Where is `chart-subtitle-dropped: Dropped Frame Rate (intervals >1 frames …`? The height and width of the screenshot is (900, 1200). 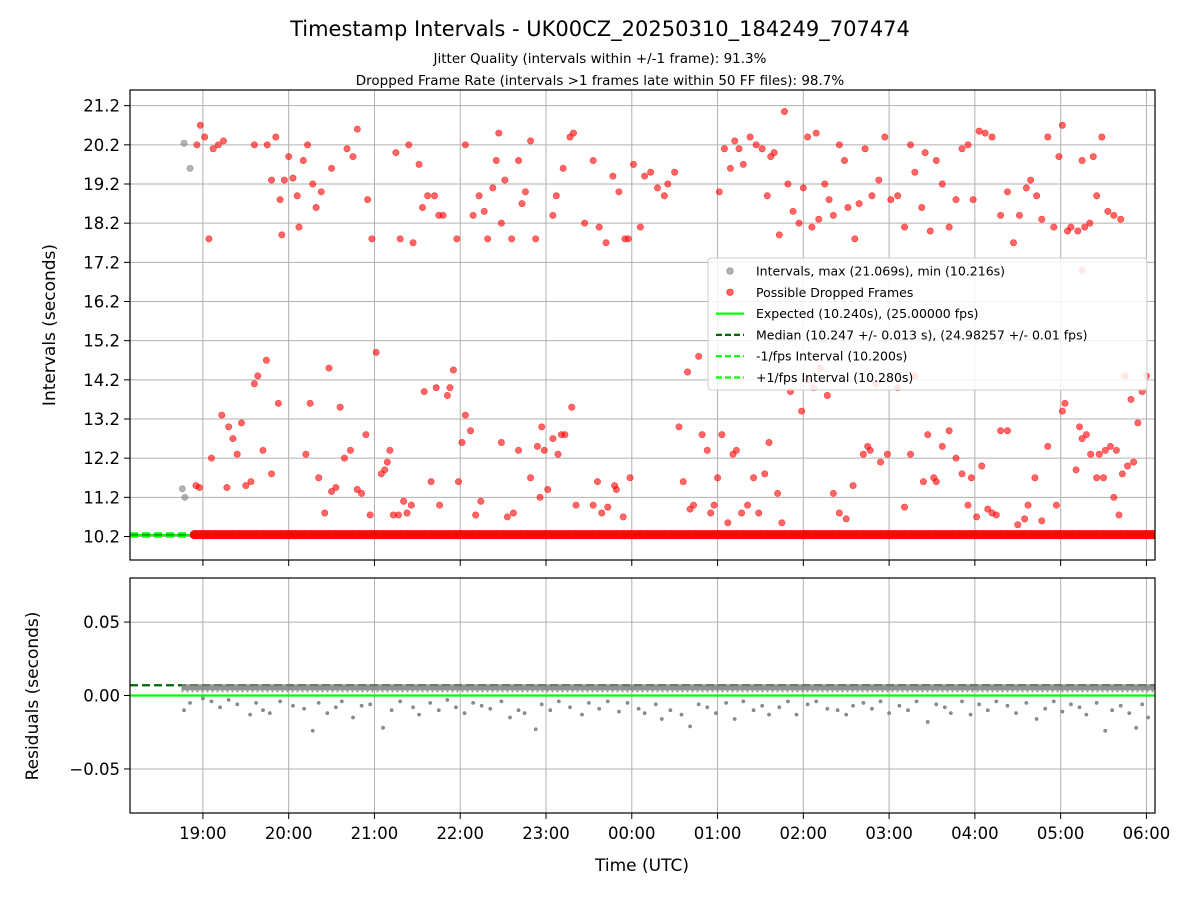
chart-subtitle-dropped: Dropped Frame Rate (intervals >1 frames … is located at coordinates (600, 81).